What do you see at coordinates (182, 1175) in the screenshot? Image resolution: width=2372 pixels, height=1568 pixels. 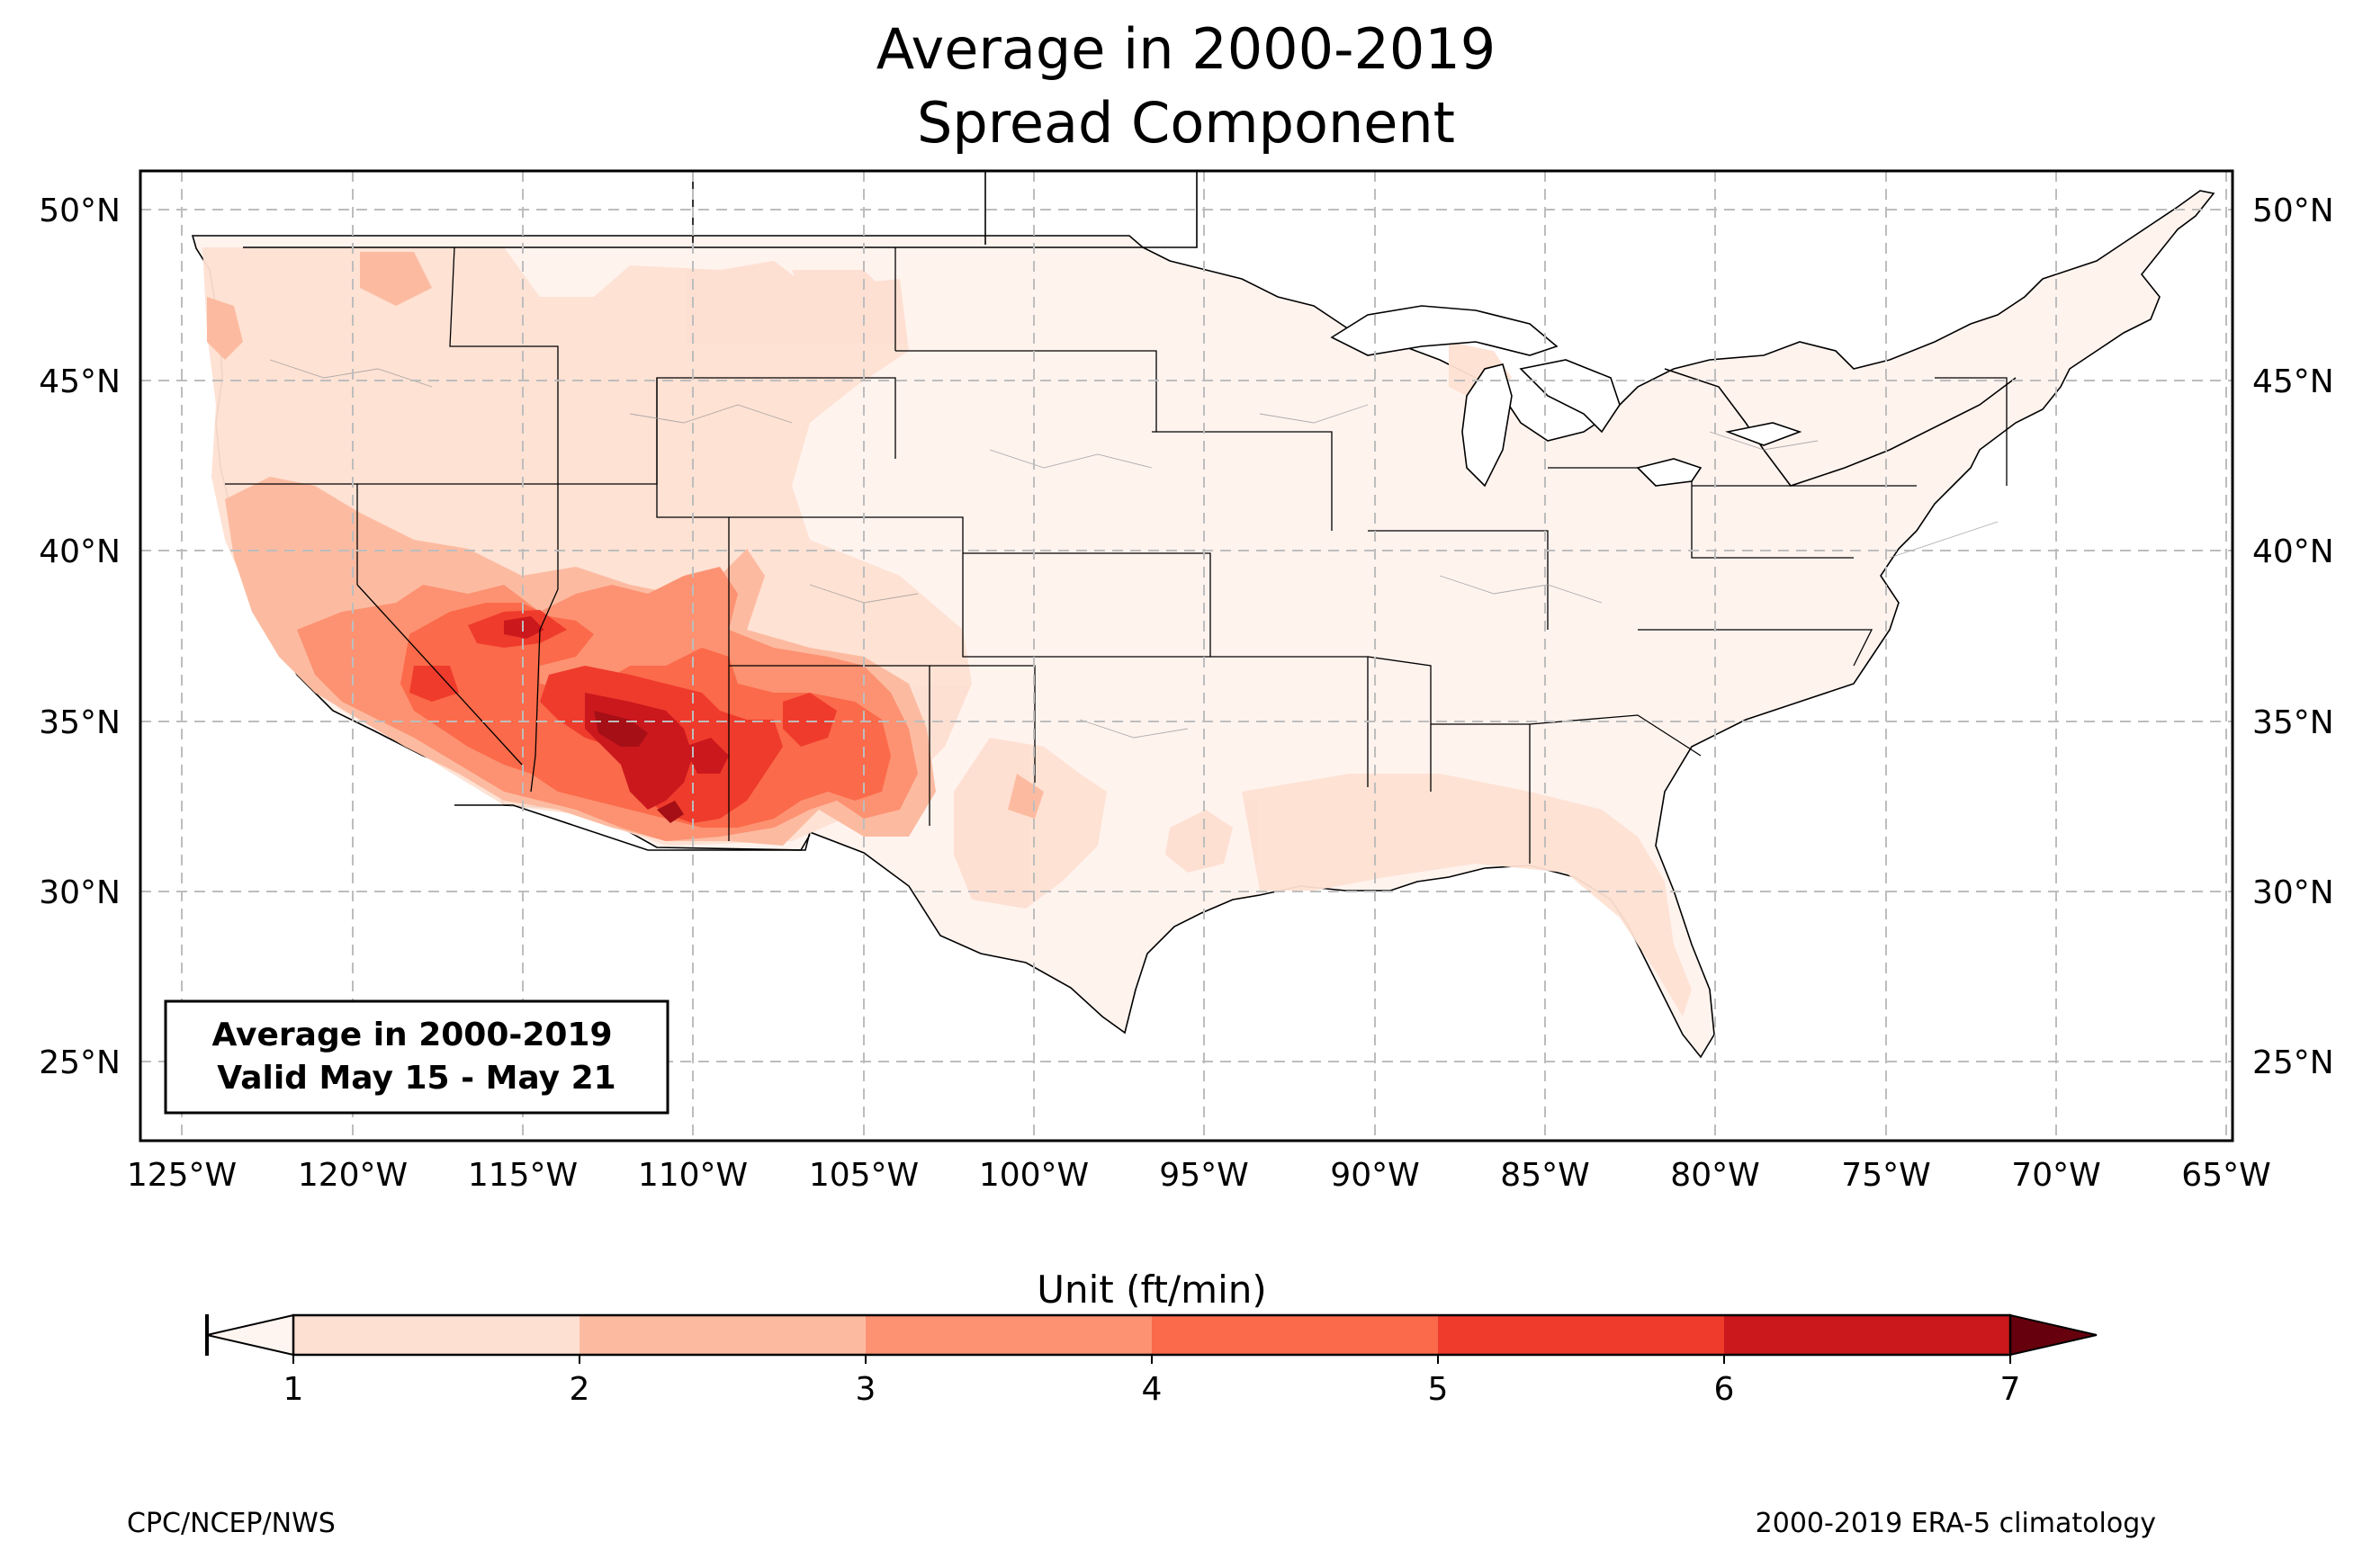 I see `lon-label: 125°W` at bounding box center [182, 1175].